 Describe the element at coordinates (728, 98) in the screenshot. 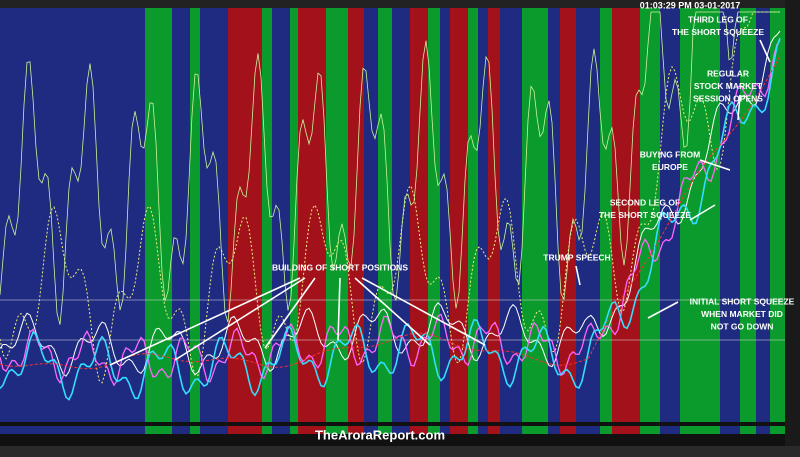

I see `annotation-line: SESSION OPENS` at that location.